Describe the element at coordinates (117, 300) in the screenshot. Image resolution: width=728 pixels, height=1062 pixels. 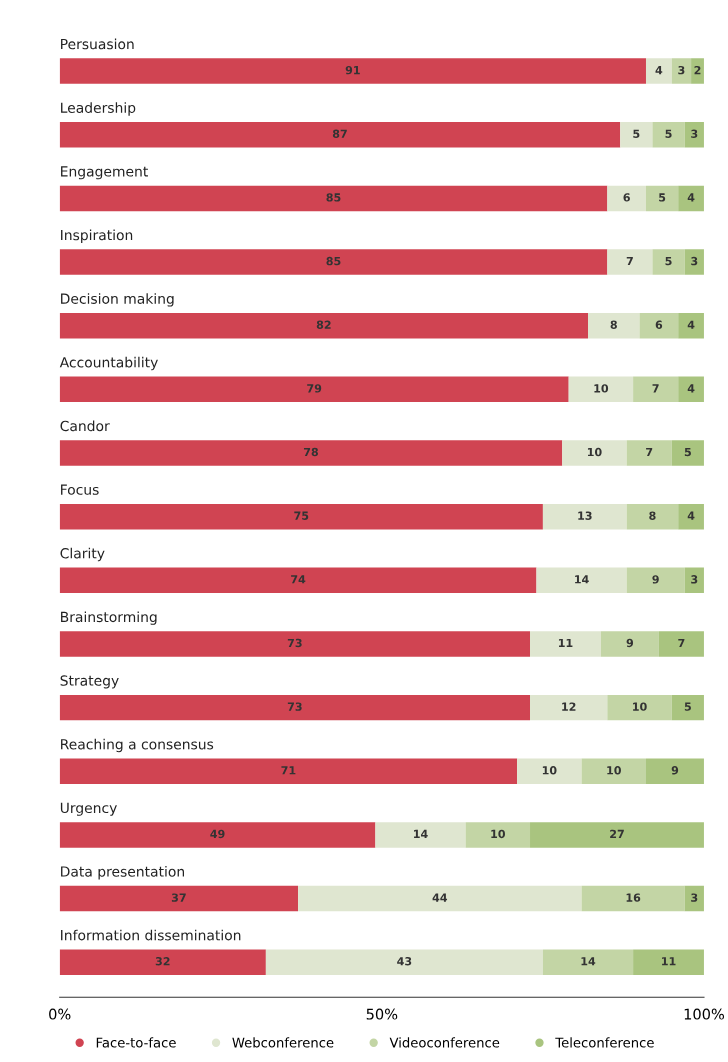
I see `y-tick-label: Decision making` at that location.